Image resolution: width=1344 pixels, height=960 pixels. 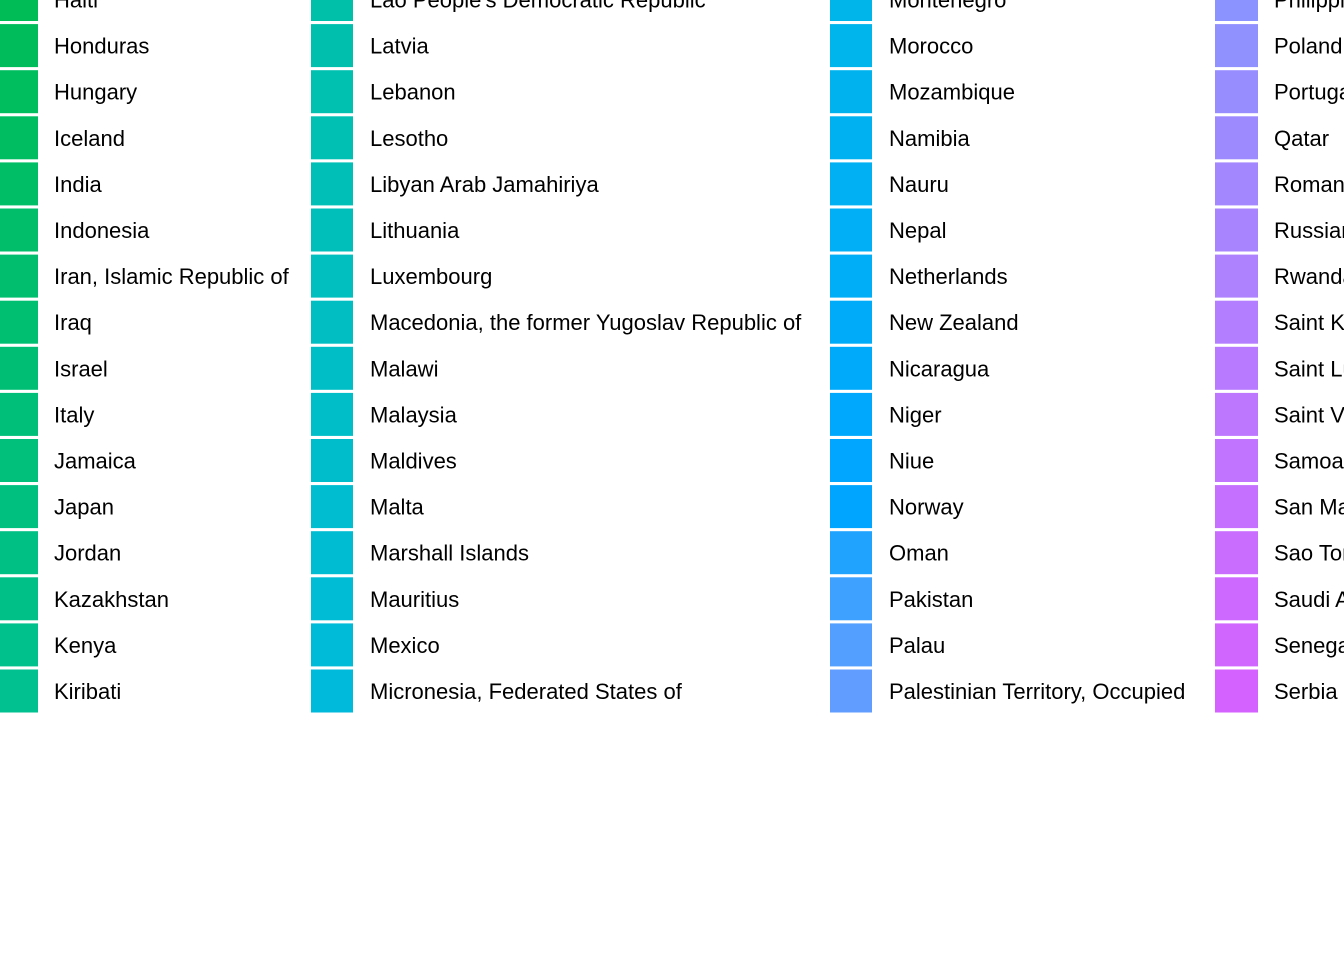 What do you see at coordinates (74, 414) in the screenshot?
I see `legend-label: Italy` at bounding box center [74, 414].